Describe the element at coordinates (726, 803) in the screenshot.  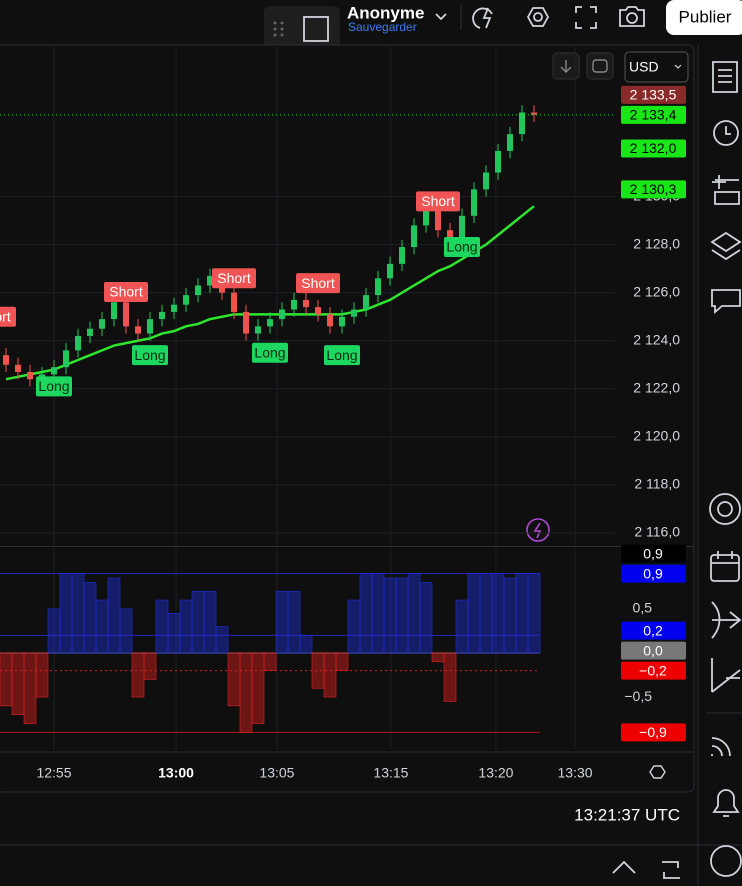
I see `notifications-icon` at that location.